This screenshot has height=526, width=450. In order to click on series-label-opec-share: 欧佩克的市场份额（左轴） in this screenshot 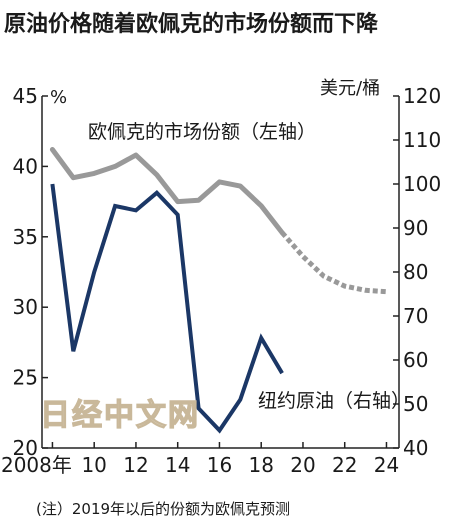, I will do `click(202, 132)`.